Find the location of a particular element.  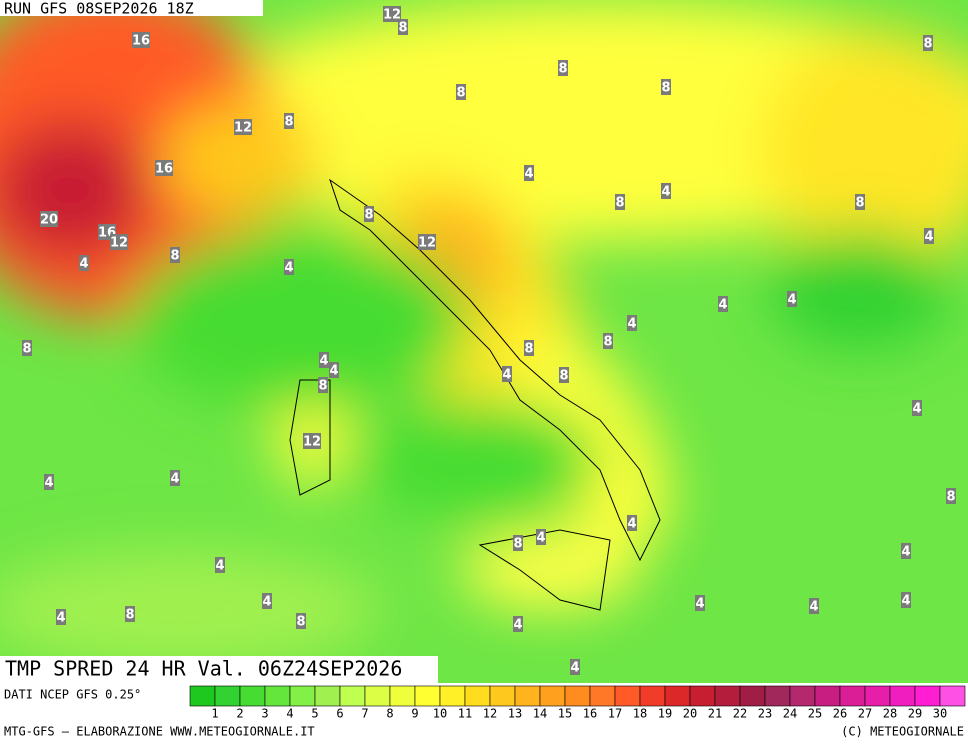

colorbar-label: 25 is located at coordinates (815, 714).